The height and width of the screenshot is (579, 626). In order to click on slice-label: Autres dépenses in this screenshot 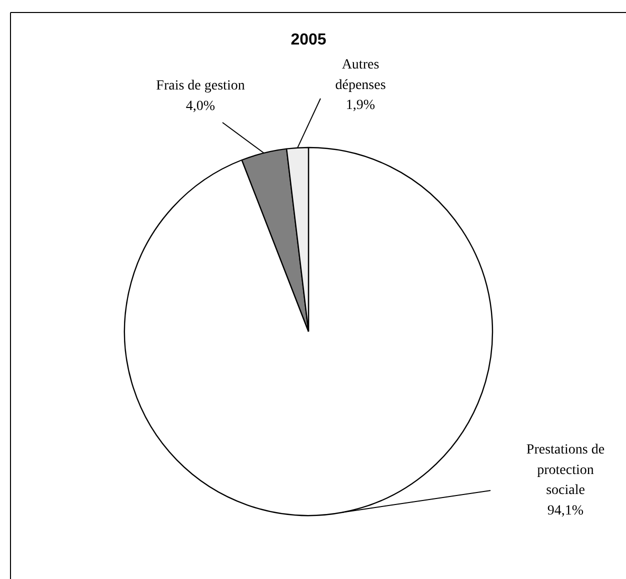, I will do `click(360, 75)`.